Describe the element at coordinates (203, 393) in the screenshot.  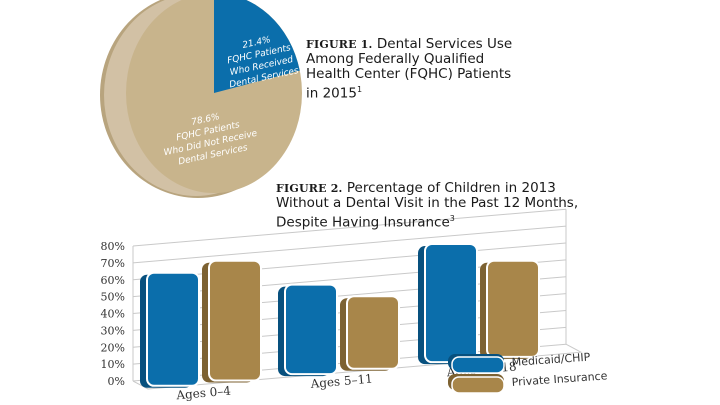
I see `x-tick-label: Ages 0–4` at that location.